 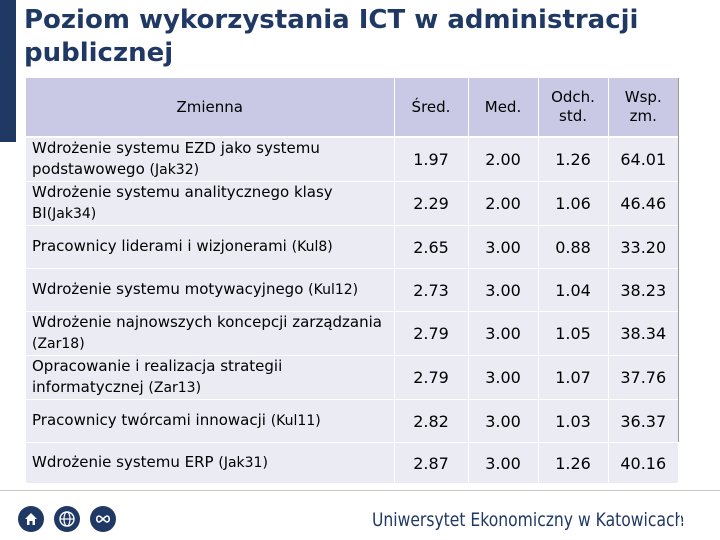 I want to click on coef-var-cell: 33.20, so click(x=642, y=247).